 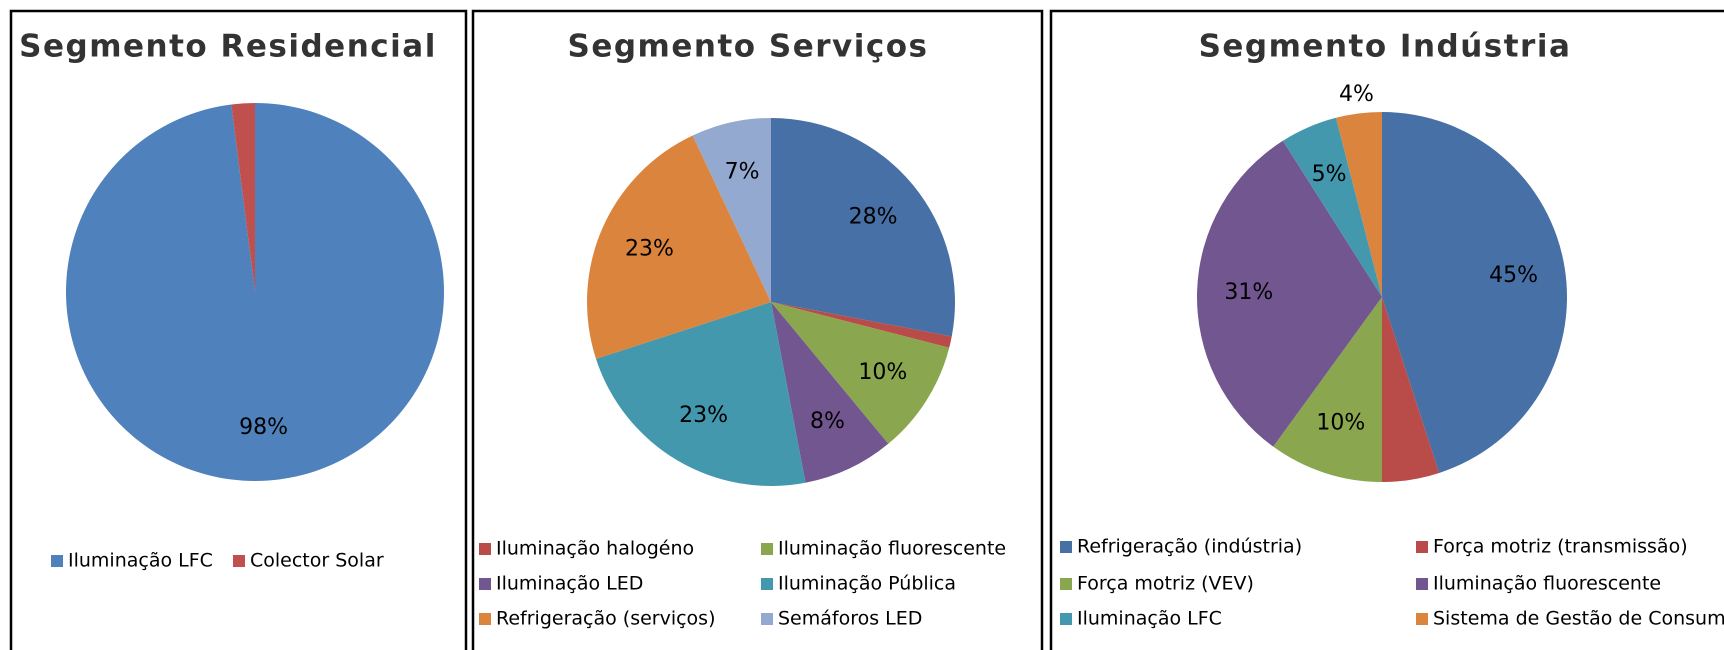 What do you see at coordinates (1356, 94) in the screenshot?
I see `data-label: 4%` at bounding box center [1356, 94].